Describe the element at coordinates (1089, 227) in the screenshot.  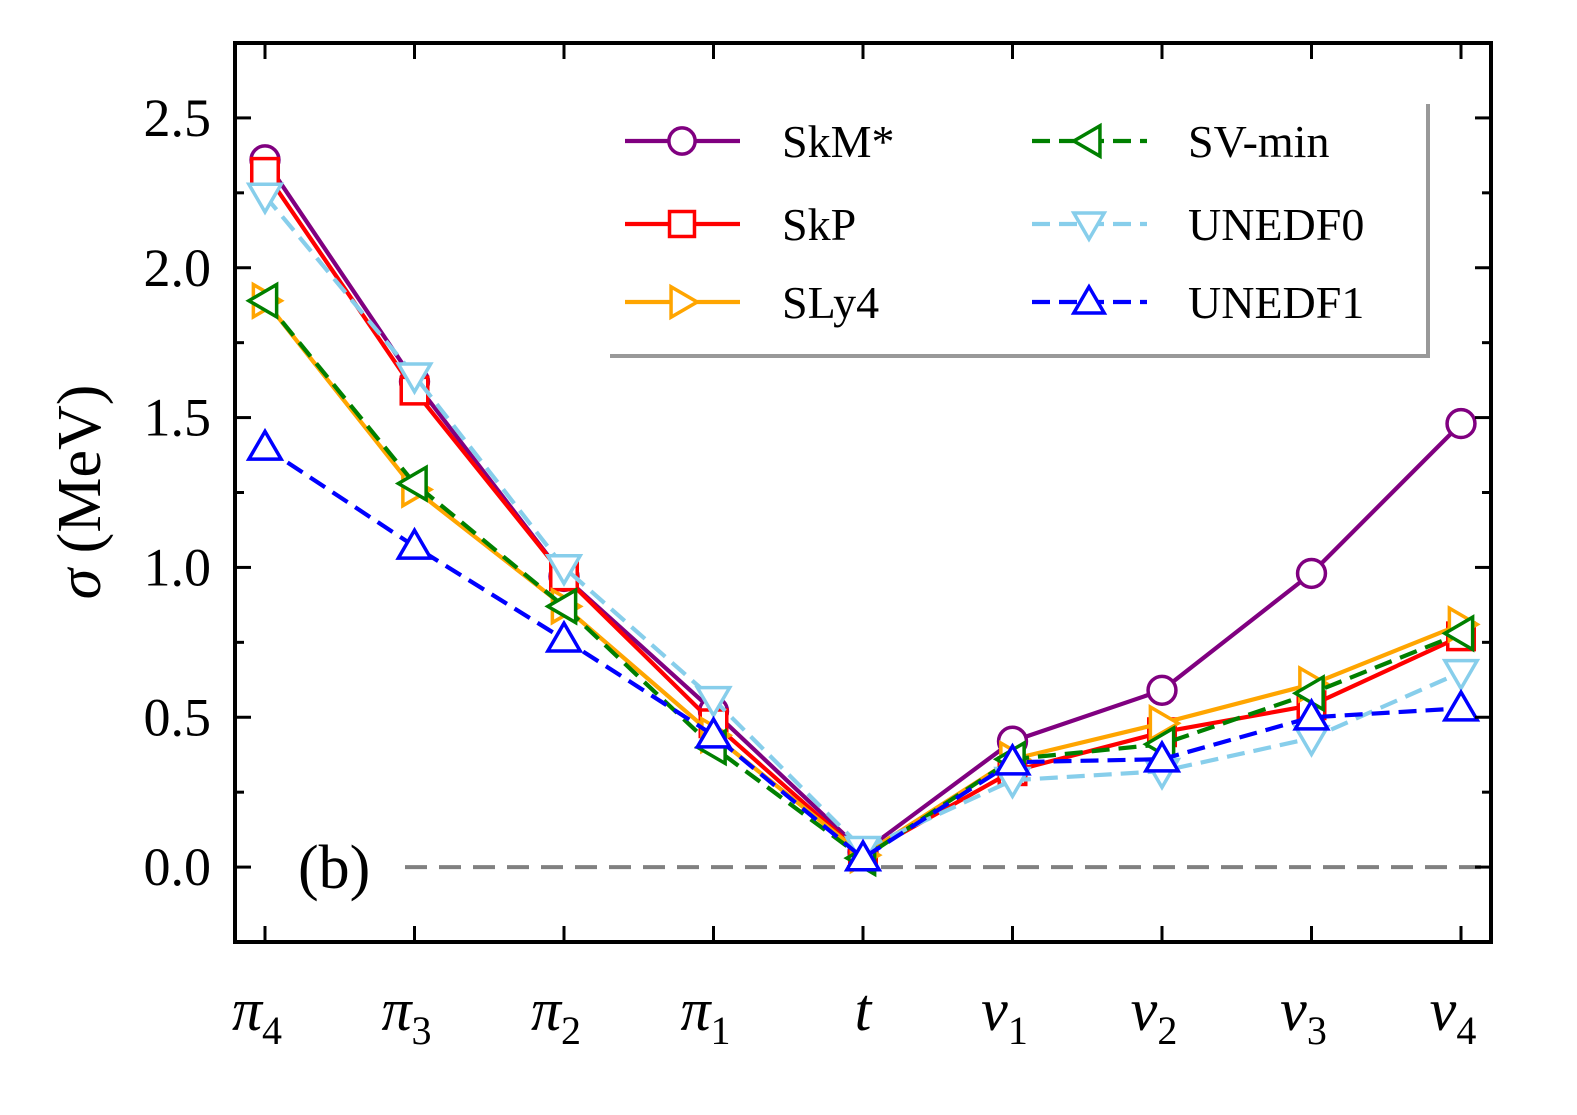
I see `legend-marker-unedf0` at that location.